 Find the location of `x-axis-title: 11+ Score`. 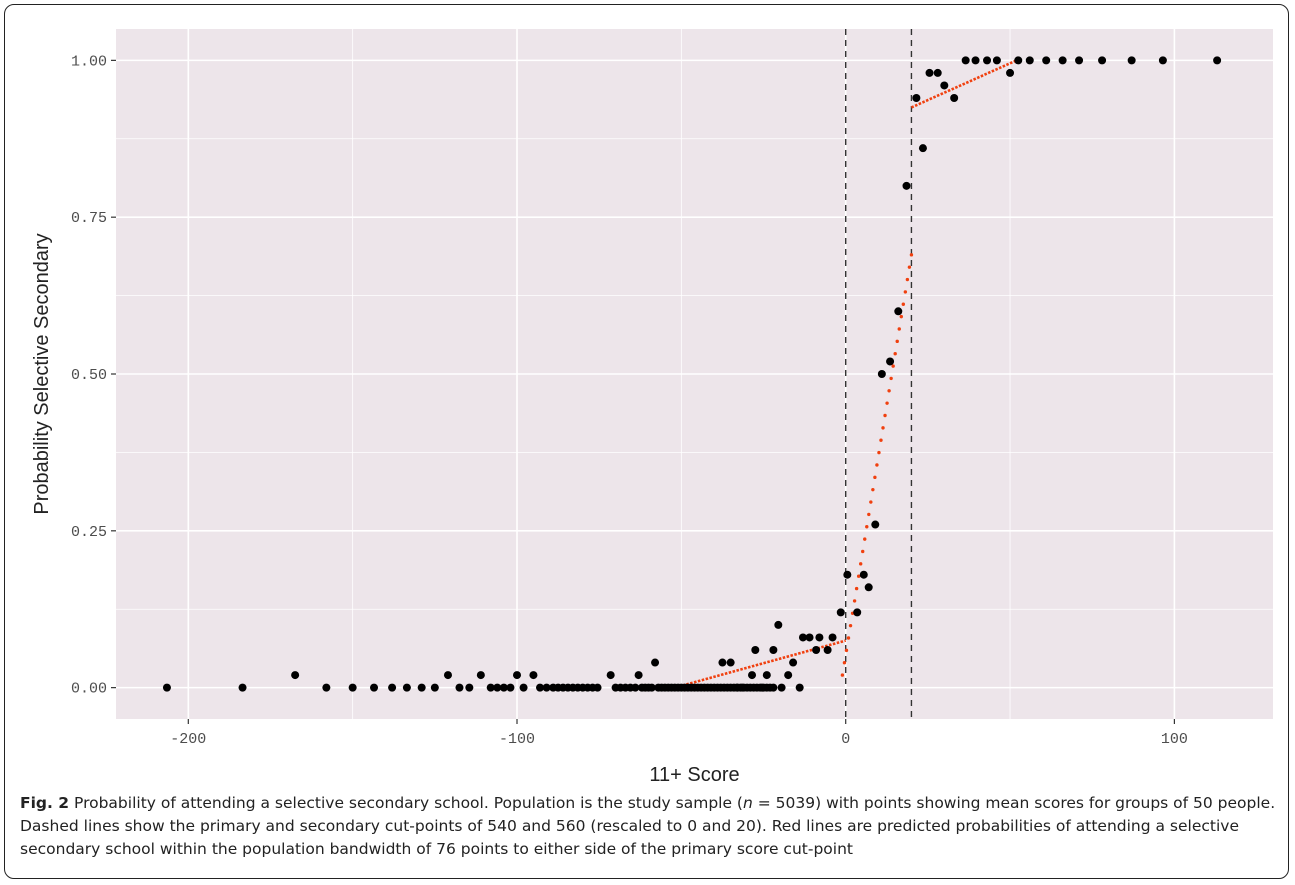

x-axis-title: 11+ Score is located at coordinates (694, 775).